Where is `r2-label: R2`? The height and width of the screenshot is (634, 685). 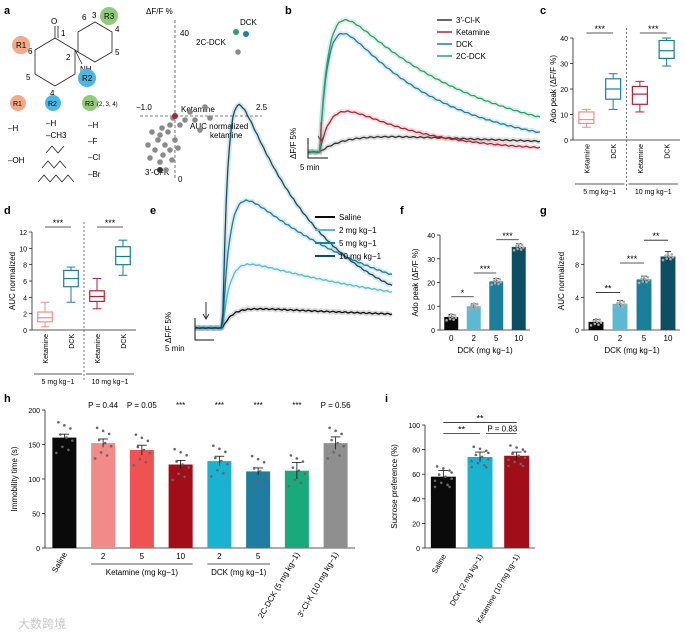
r2-label: R2 is located at coordinates (87, 78).